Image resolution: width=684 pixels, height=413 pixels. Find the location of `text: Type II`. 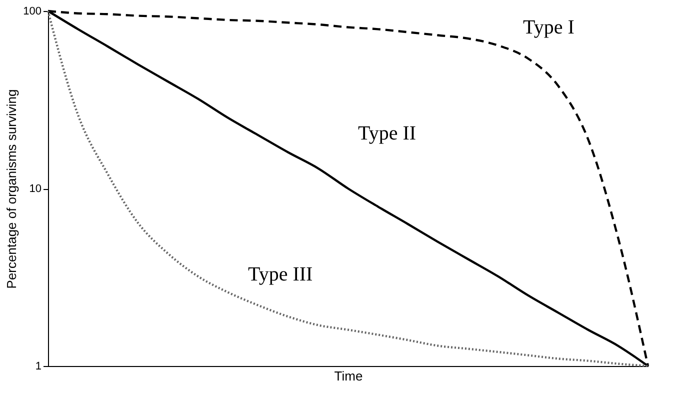

text: Type II is located at coordinates (387, 133).